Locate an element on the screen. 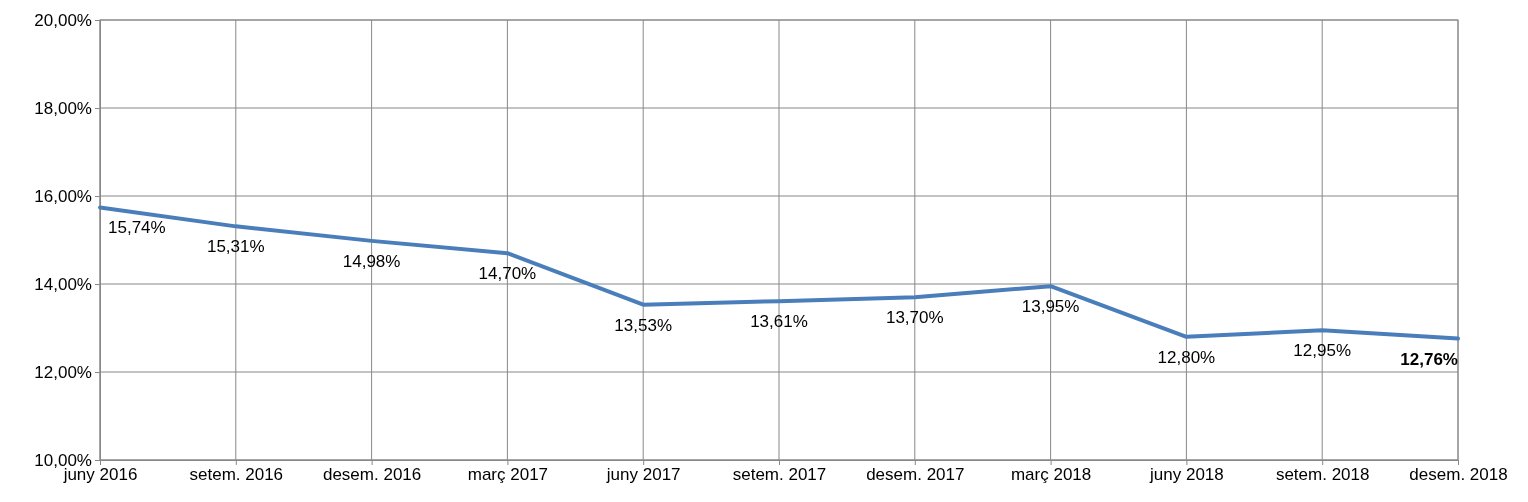 This screenshot has height=502, width=1528. data-label: 13,70% is located at coordinates (914, 318).